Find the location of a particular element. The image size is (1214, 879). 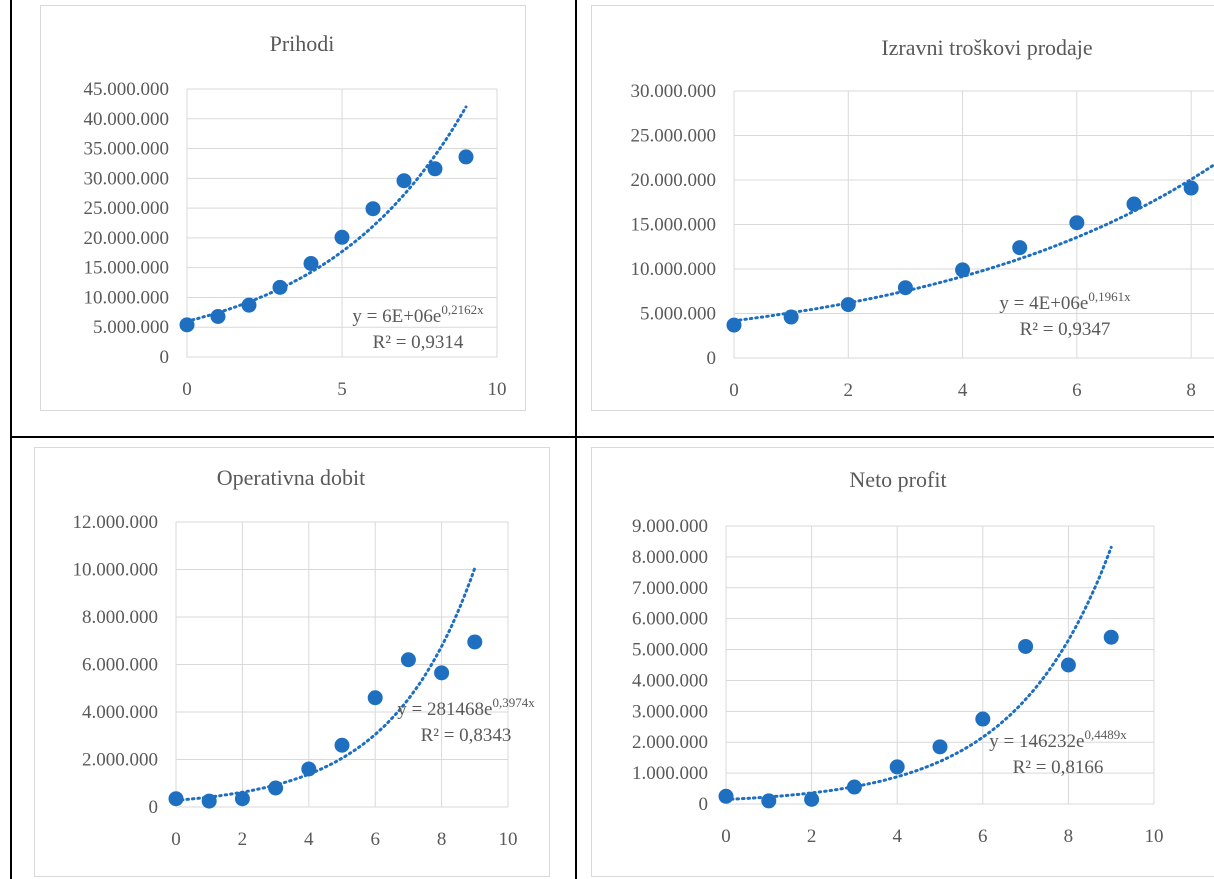

chart2-xtick-label: 6 is located at coordinates (1077, 390).